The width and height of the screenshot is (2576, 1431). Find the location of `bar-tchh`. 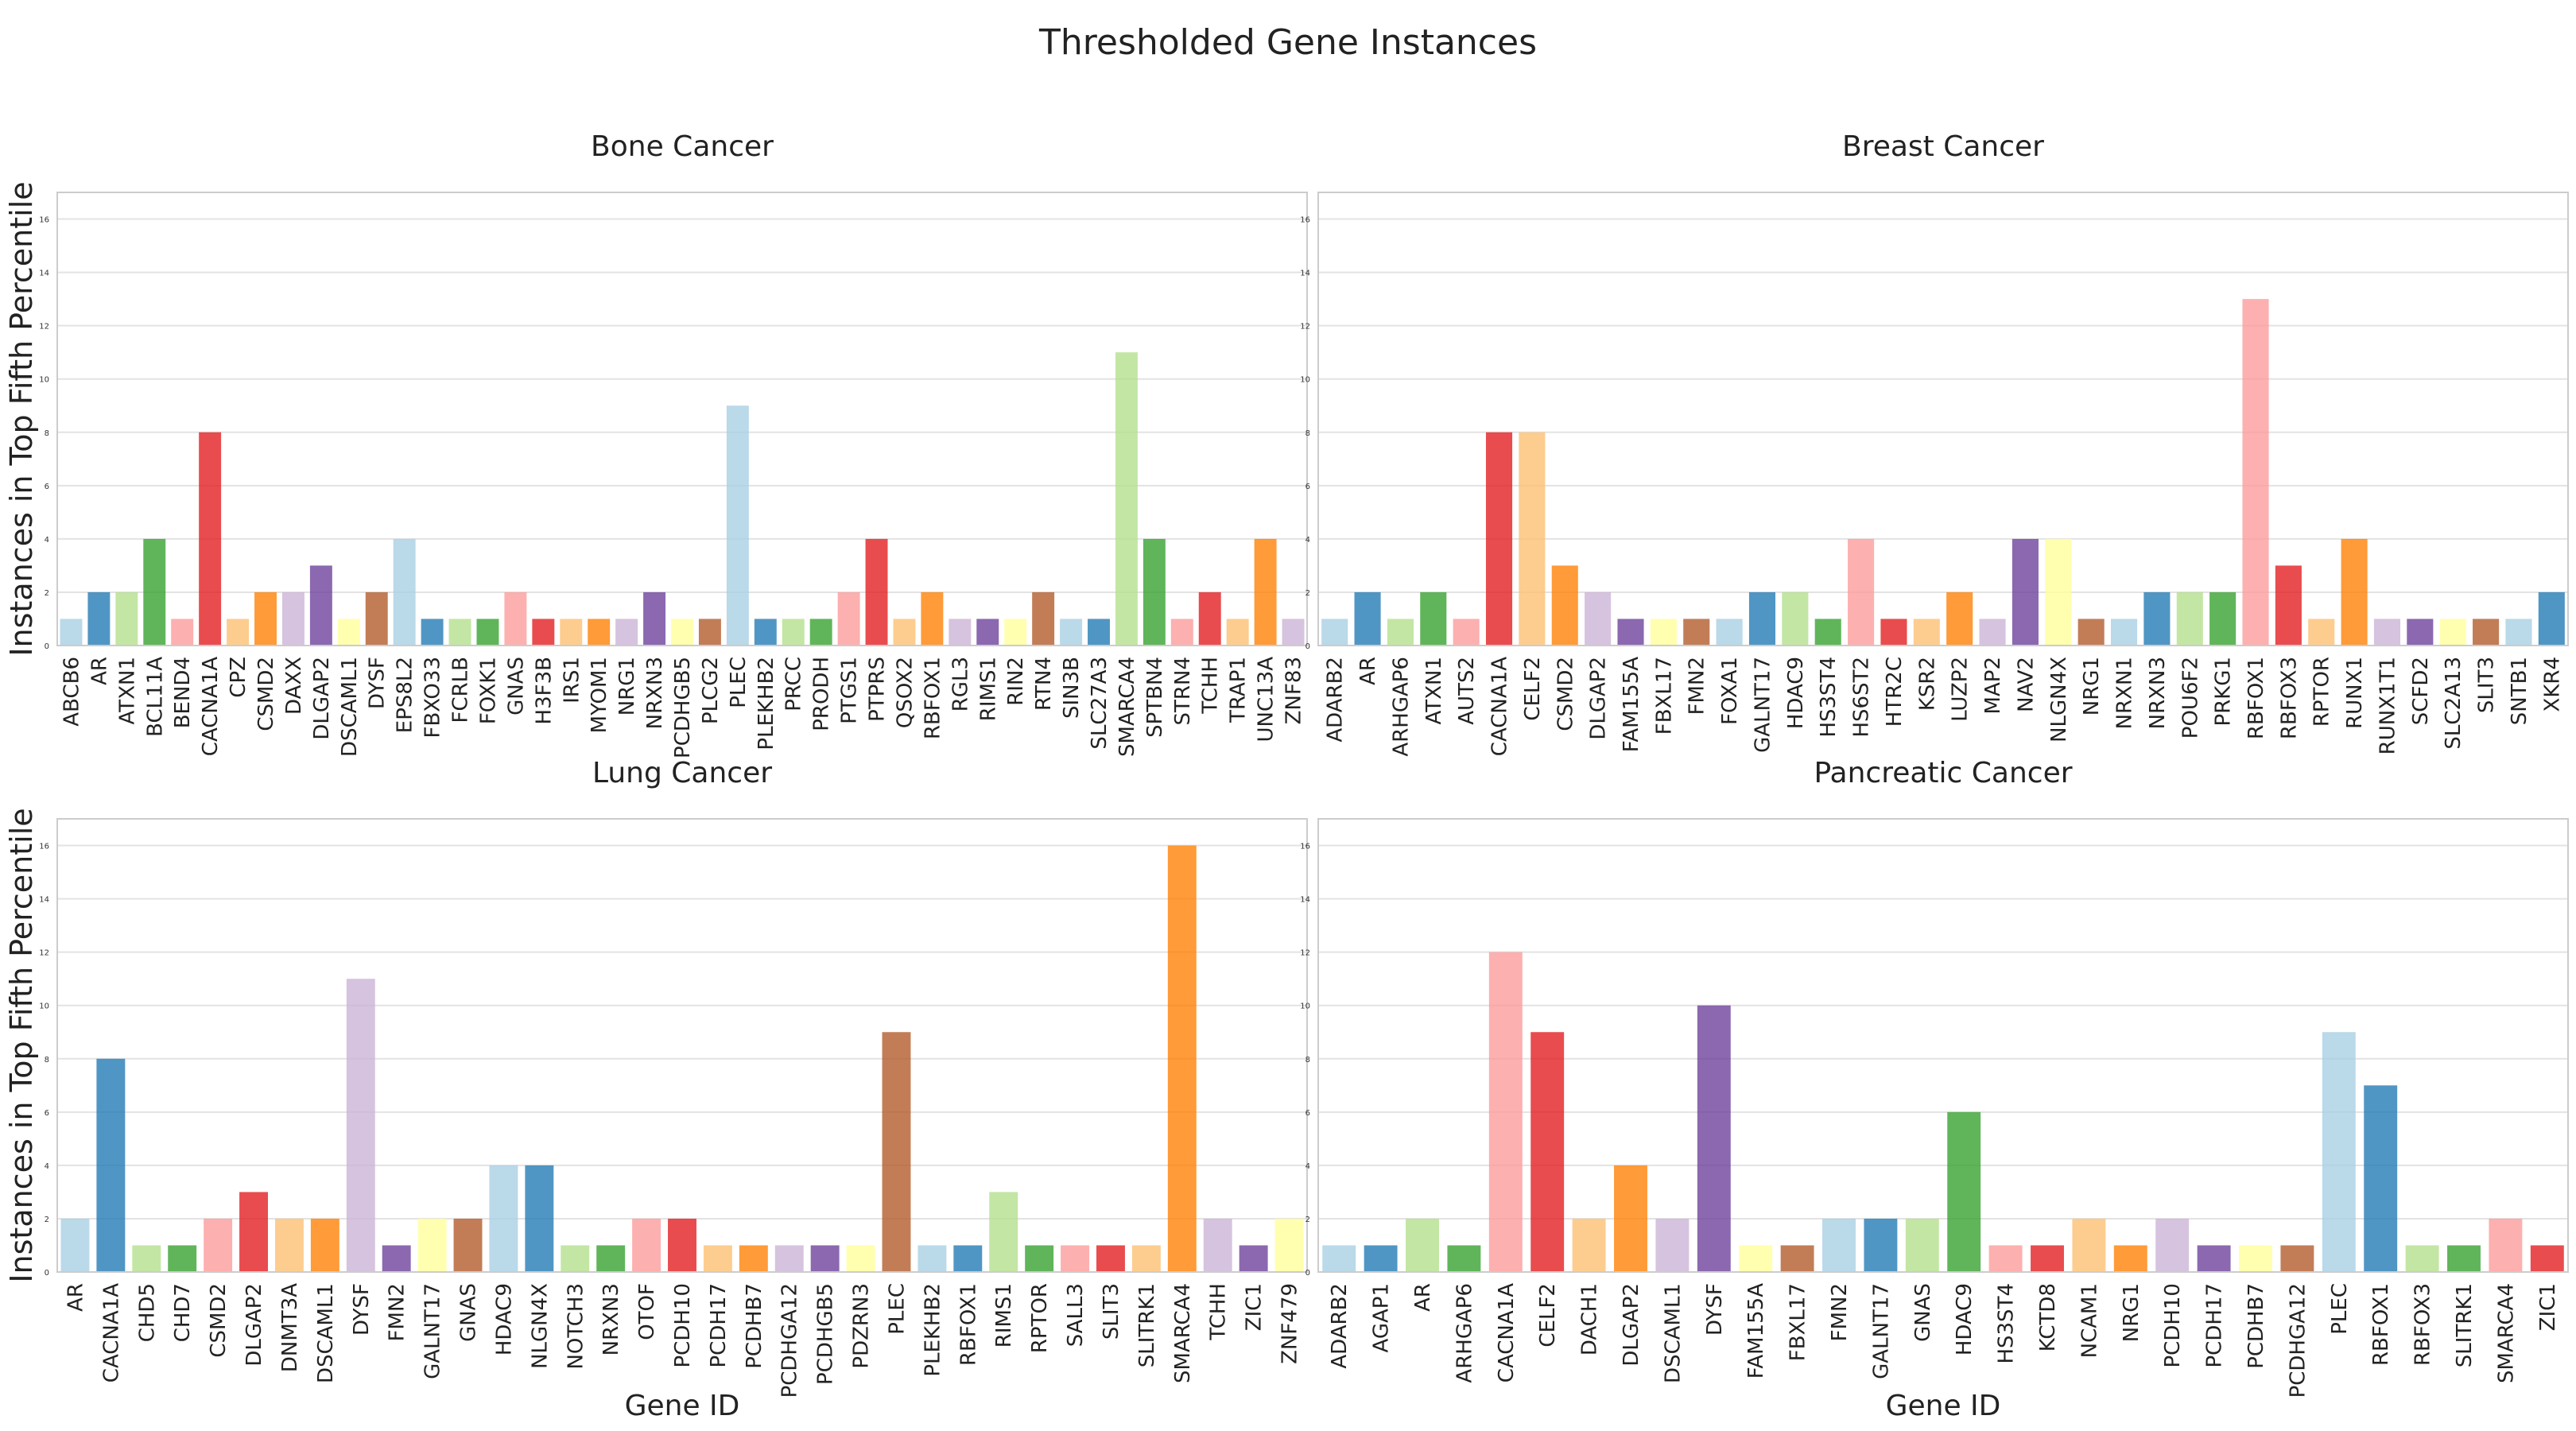

bar-tchh is located at coordinates (1209, 618).